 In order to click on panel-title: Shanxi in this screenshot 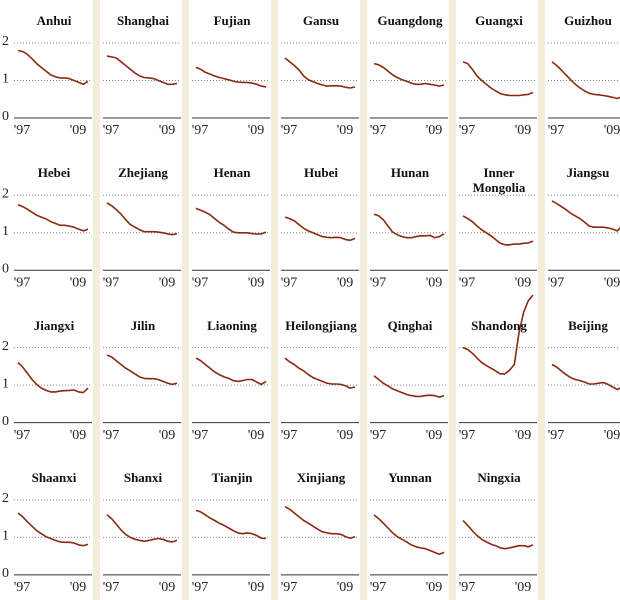, I will do `click(143, 477)`.